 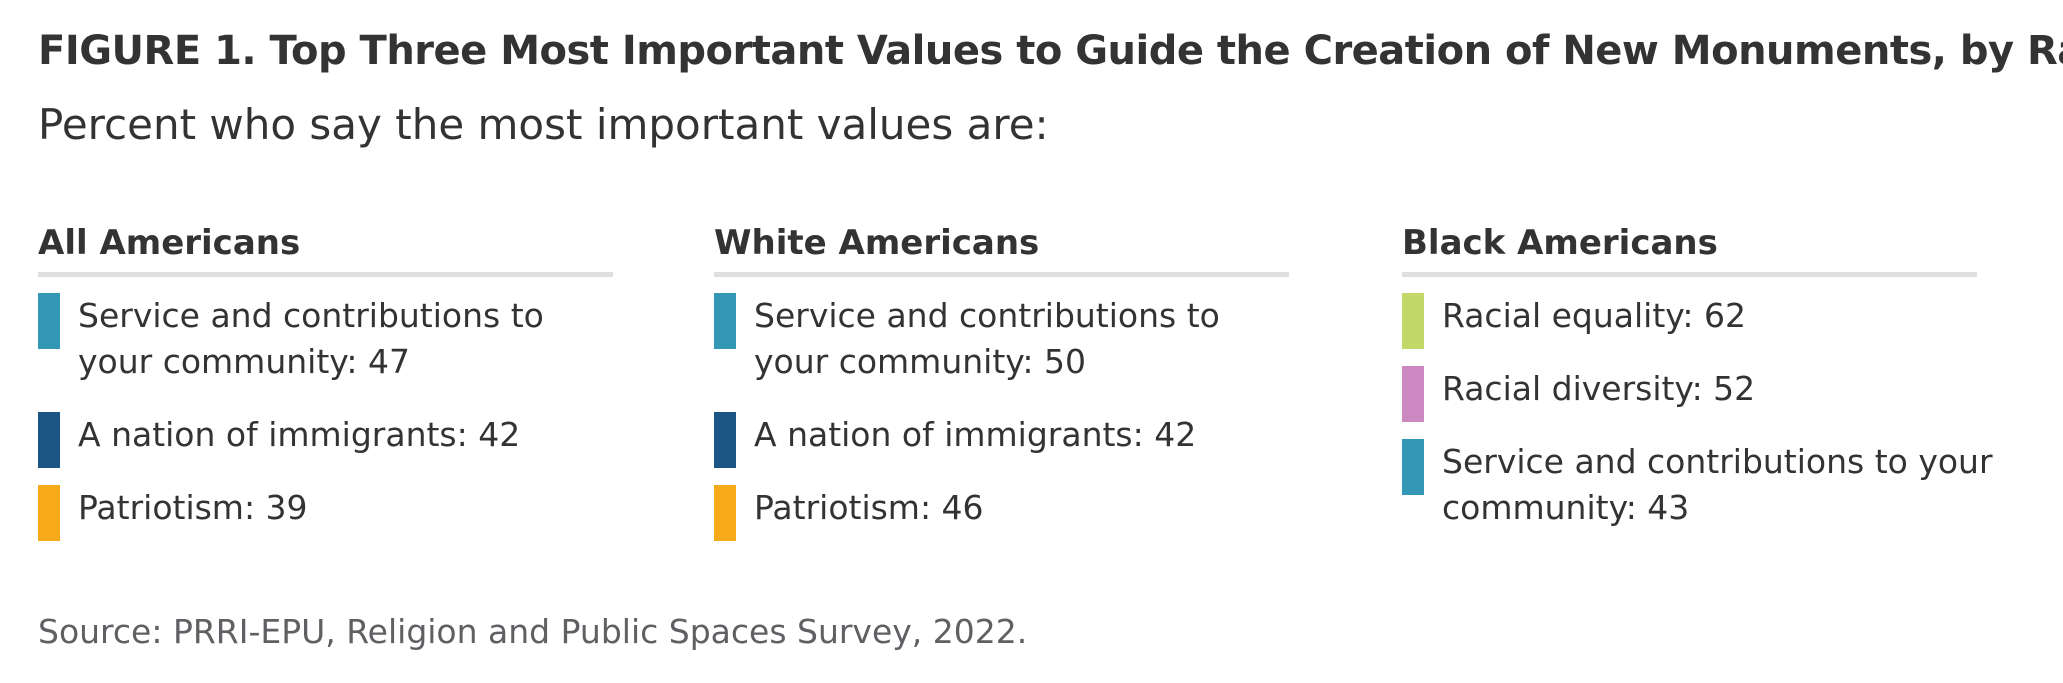 What do you see at coordinates (328, 513) in the screenshot?
I see `value-item: Patriotism: 39` at bounding box center [328, 513].